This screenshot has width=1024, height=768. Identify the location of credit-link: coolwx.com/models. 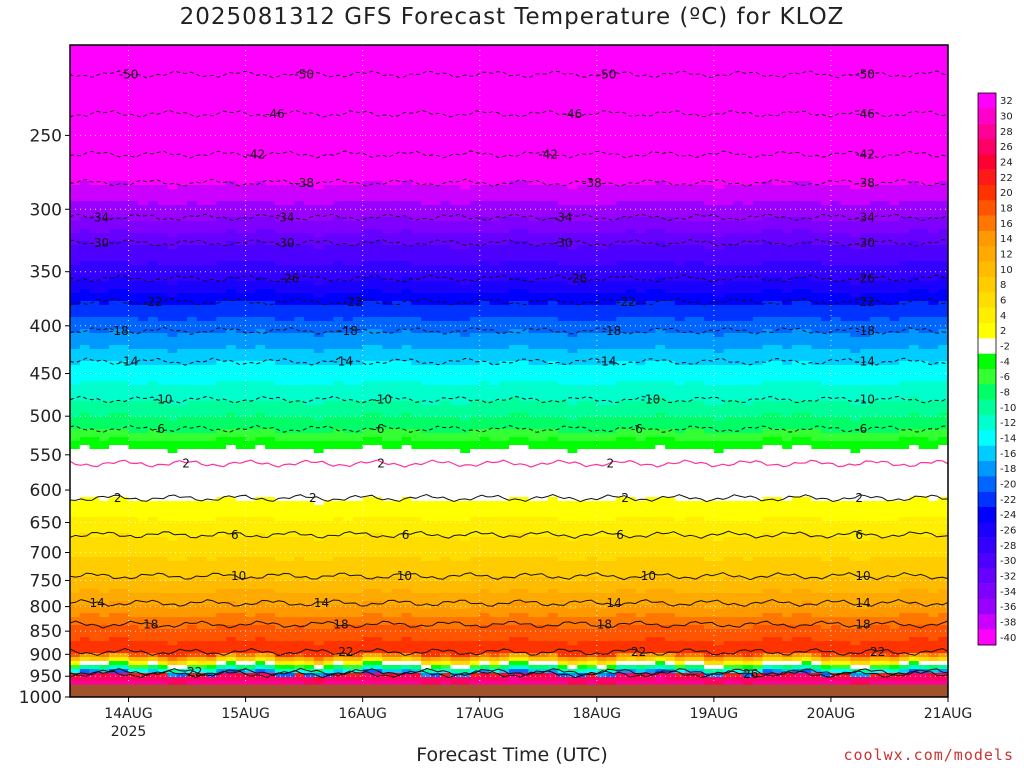
(928, 755).